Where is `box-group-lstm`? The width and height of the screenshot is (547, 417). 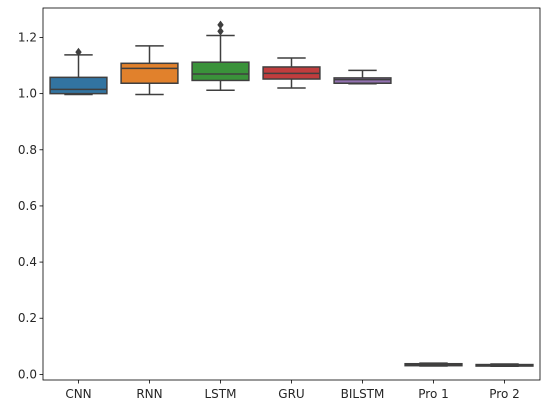
box-group-lstm is located at coordinates (220, 56).